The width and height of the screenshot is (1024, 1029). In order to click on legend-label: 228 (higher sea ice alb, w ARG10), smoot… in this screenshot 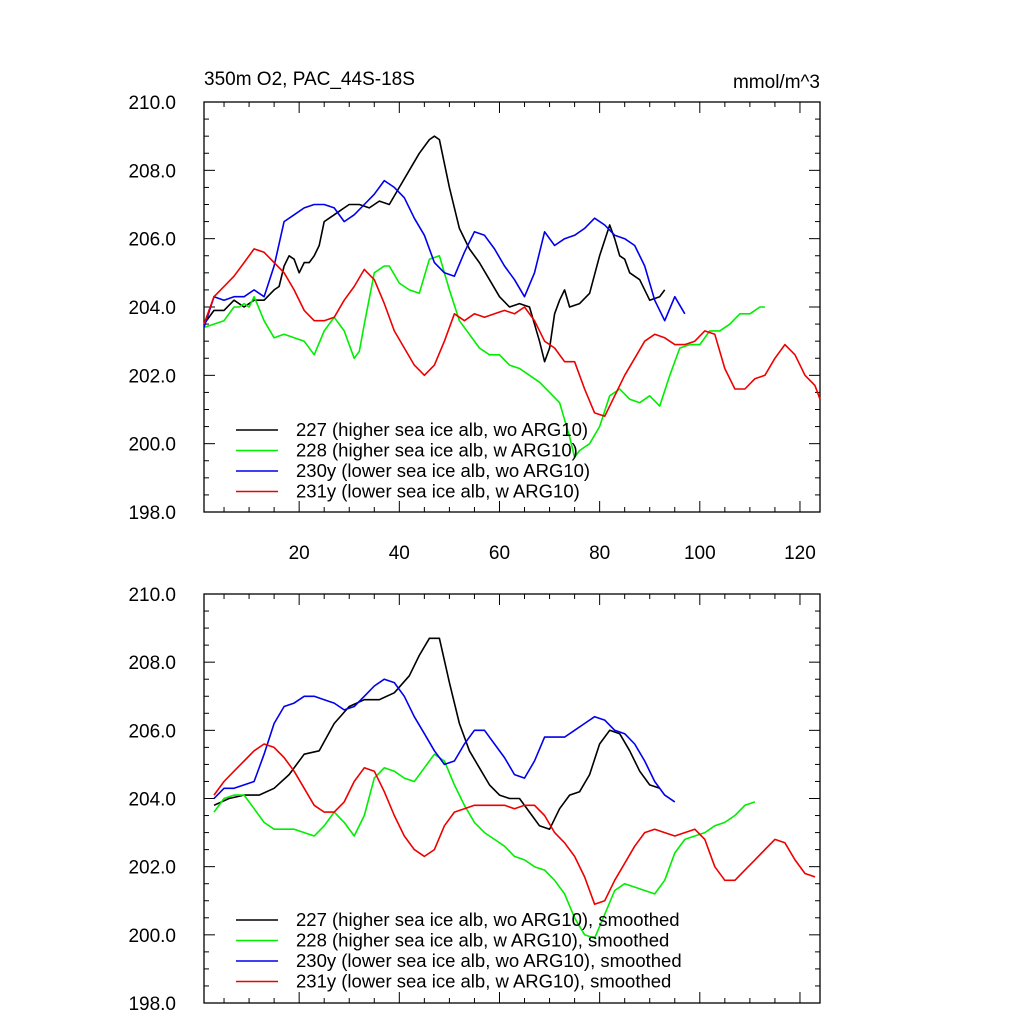, I will do `click(482, 940)`.